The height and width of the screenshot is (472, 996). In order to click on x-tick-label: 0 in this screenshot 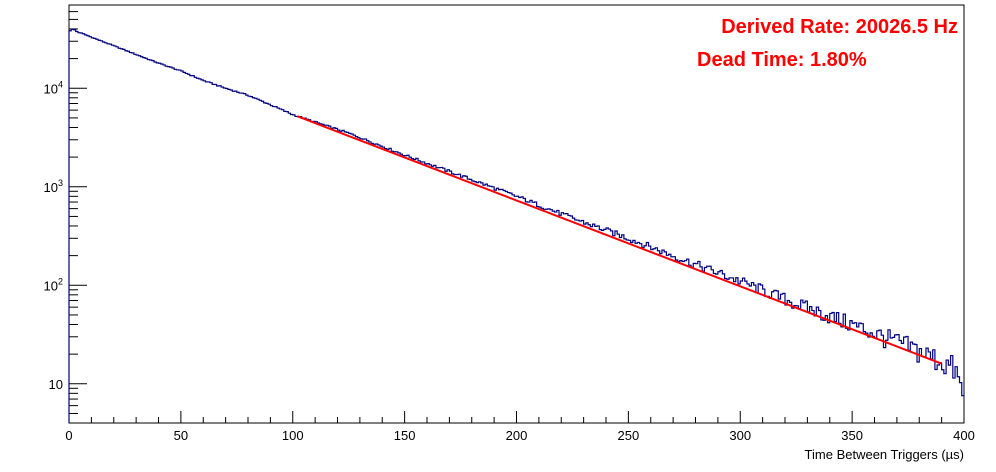, I will do `click(68, 435)`.